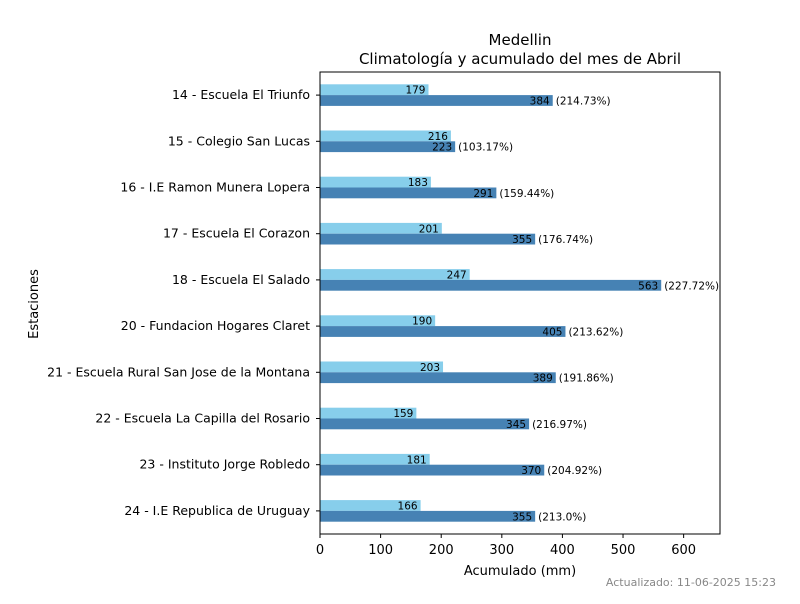  I want to click on bar-value-label: 159, so click(403, 414).